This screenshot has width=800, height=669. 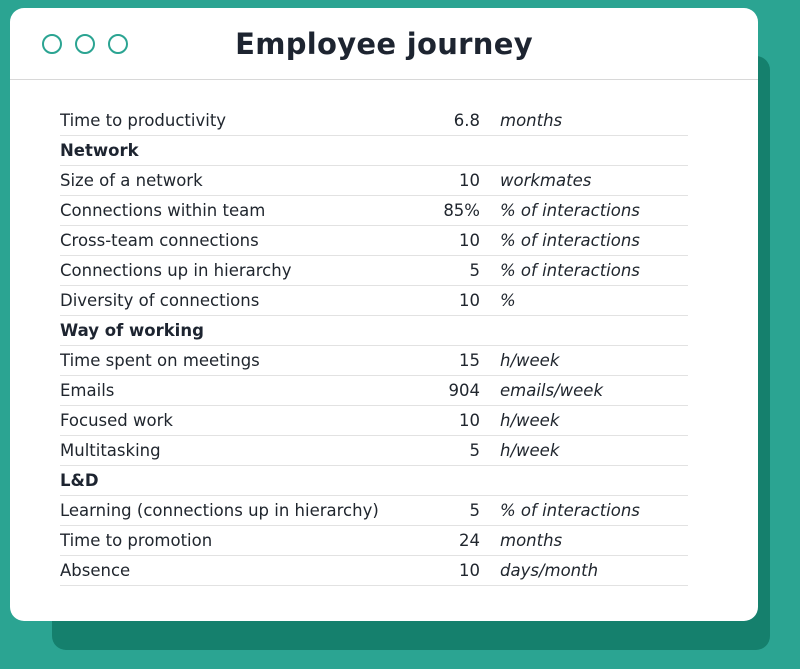 I want to click on section-header-row: L&D, so click(x=374, y=481).